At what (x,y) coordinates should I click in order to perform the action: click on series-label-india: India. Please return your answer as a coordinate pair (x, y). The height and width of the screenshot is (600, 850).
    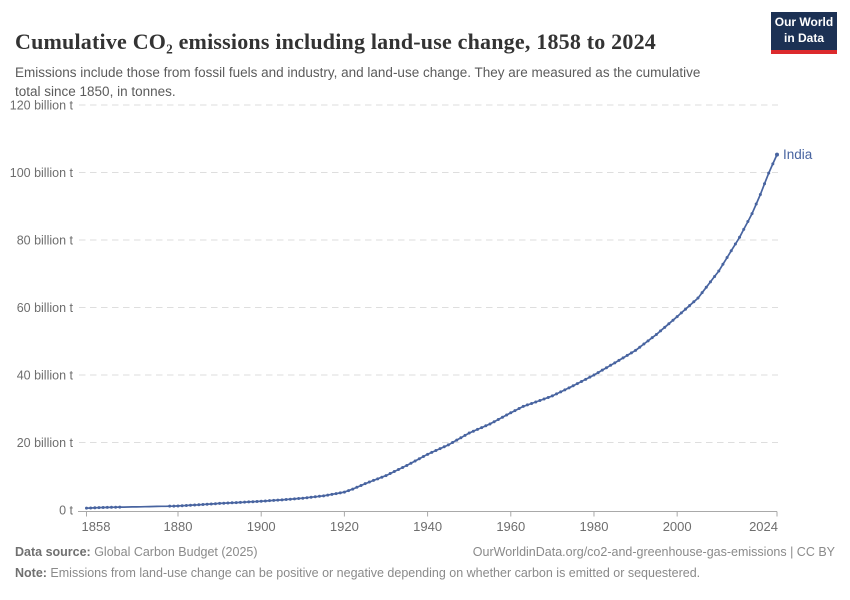
    Looking at the image, I should click on (798, 154).